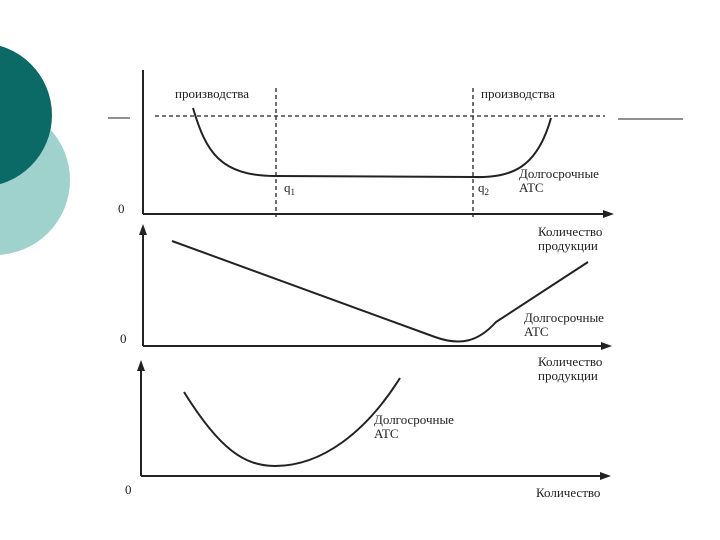  Describe the element at coordinates (143, 229) in the screenshot. I see `panel-2-y-arrow` at that location.